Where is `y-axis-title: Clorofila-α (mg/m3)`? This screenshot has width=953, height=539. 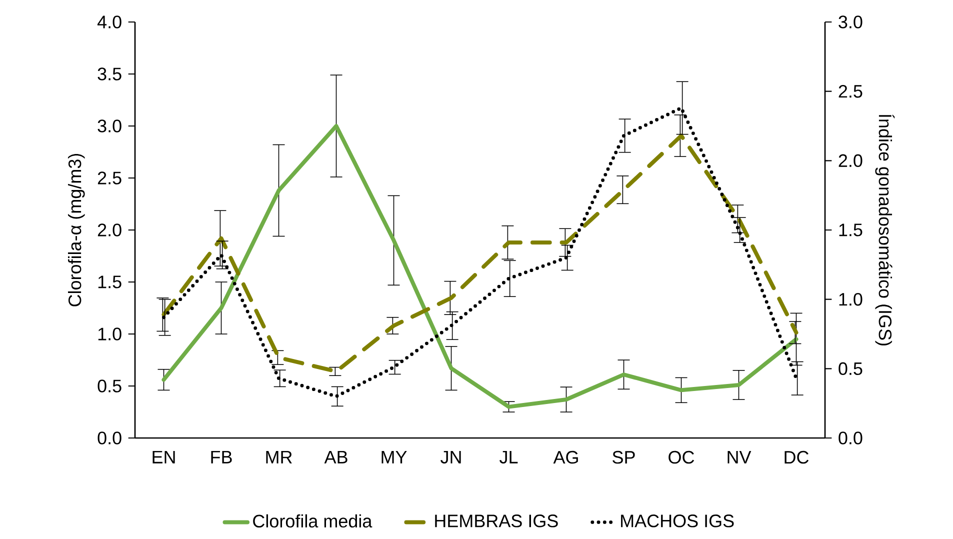 y-axis-title: Clorofila-α (mg/m3) is located at coordinates (76, 230).